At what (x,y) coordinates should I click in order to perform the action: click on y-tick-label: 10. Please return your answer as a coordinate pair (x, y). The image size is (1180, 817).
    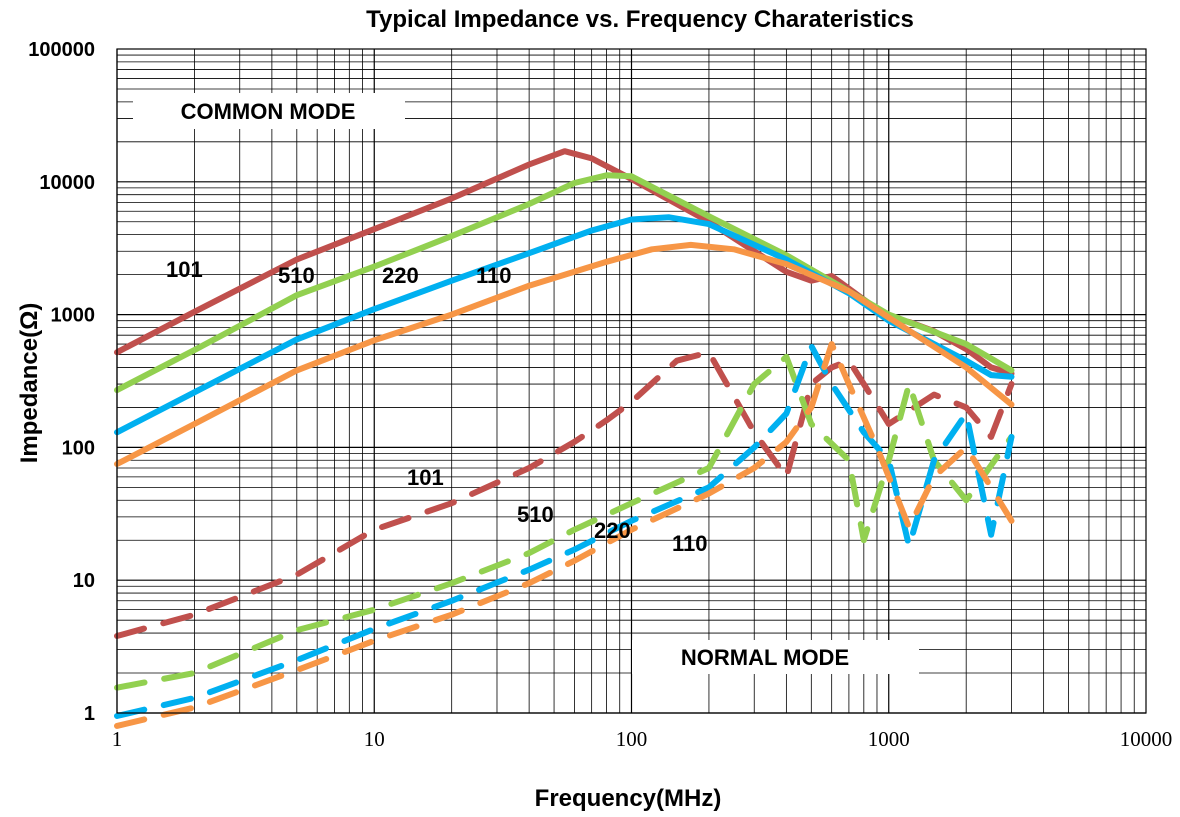
    Looking at the image, I should click on (84, 581).